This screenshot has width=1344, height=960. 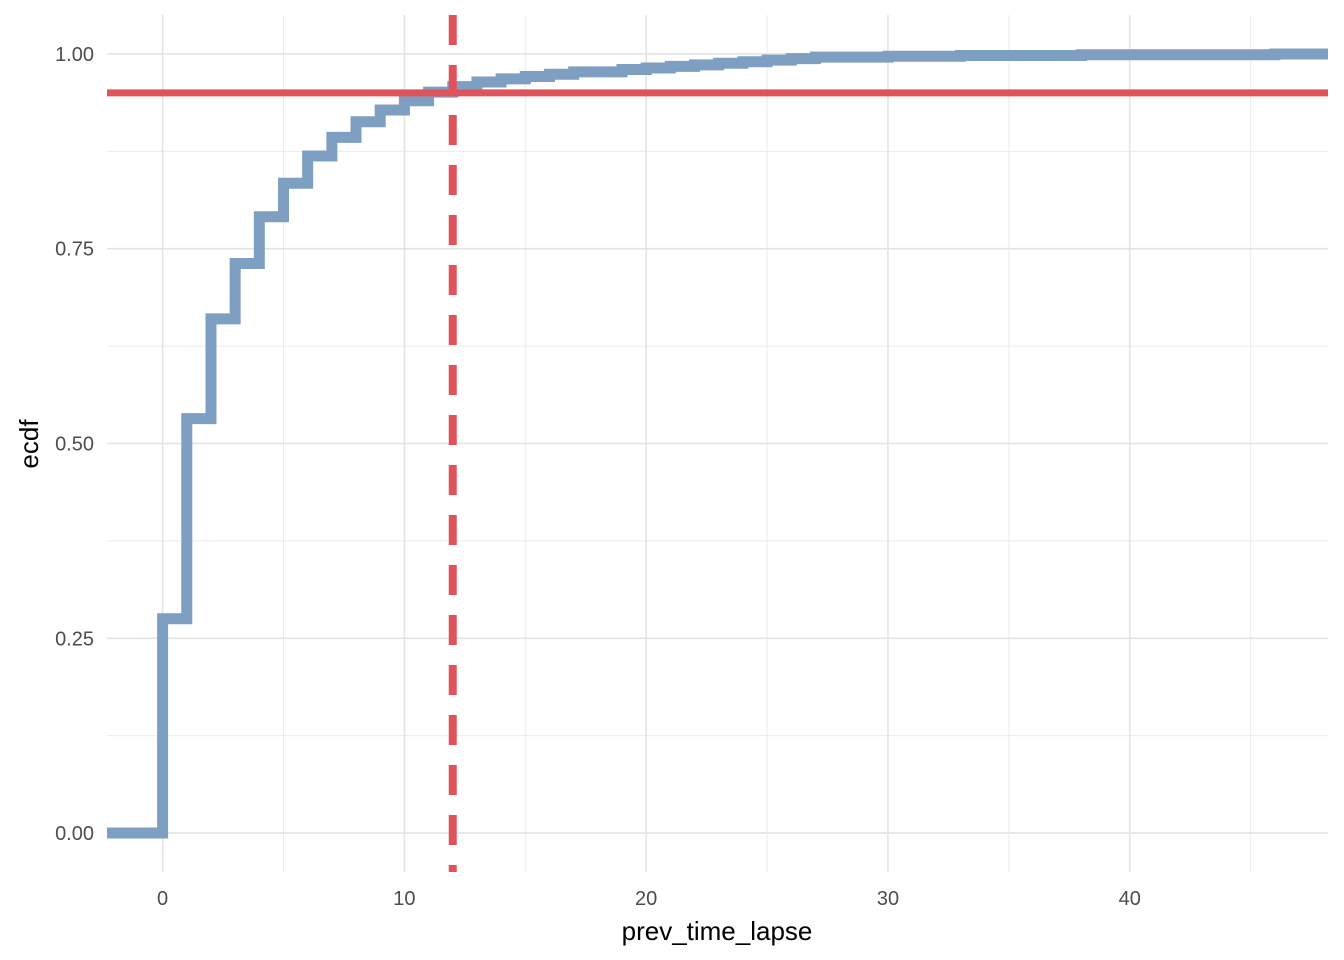 I want to click on x-axis-tick-labels: 0 10 20 30 40, so click(x=649, y=899).